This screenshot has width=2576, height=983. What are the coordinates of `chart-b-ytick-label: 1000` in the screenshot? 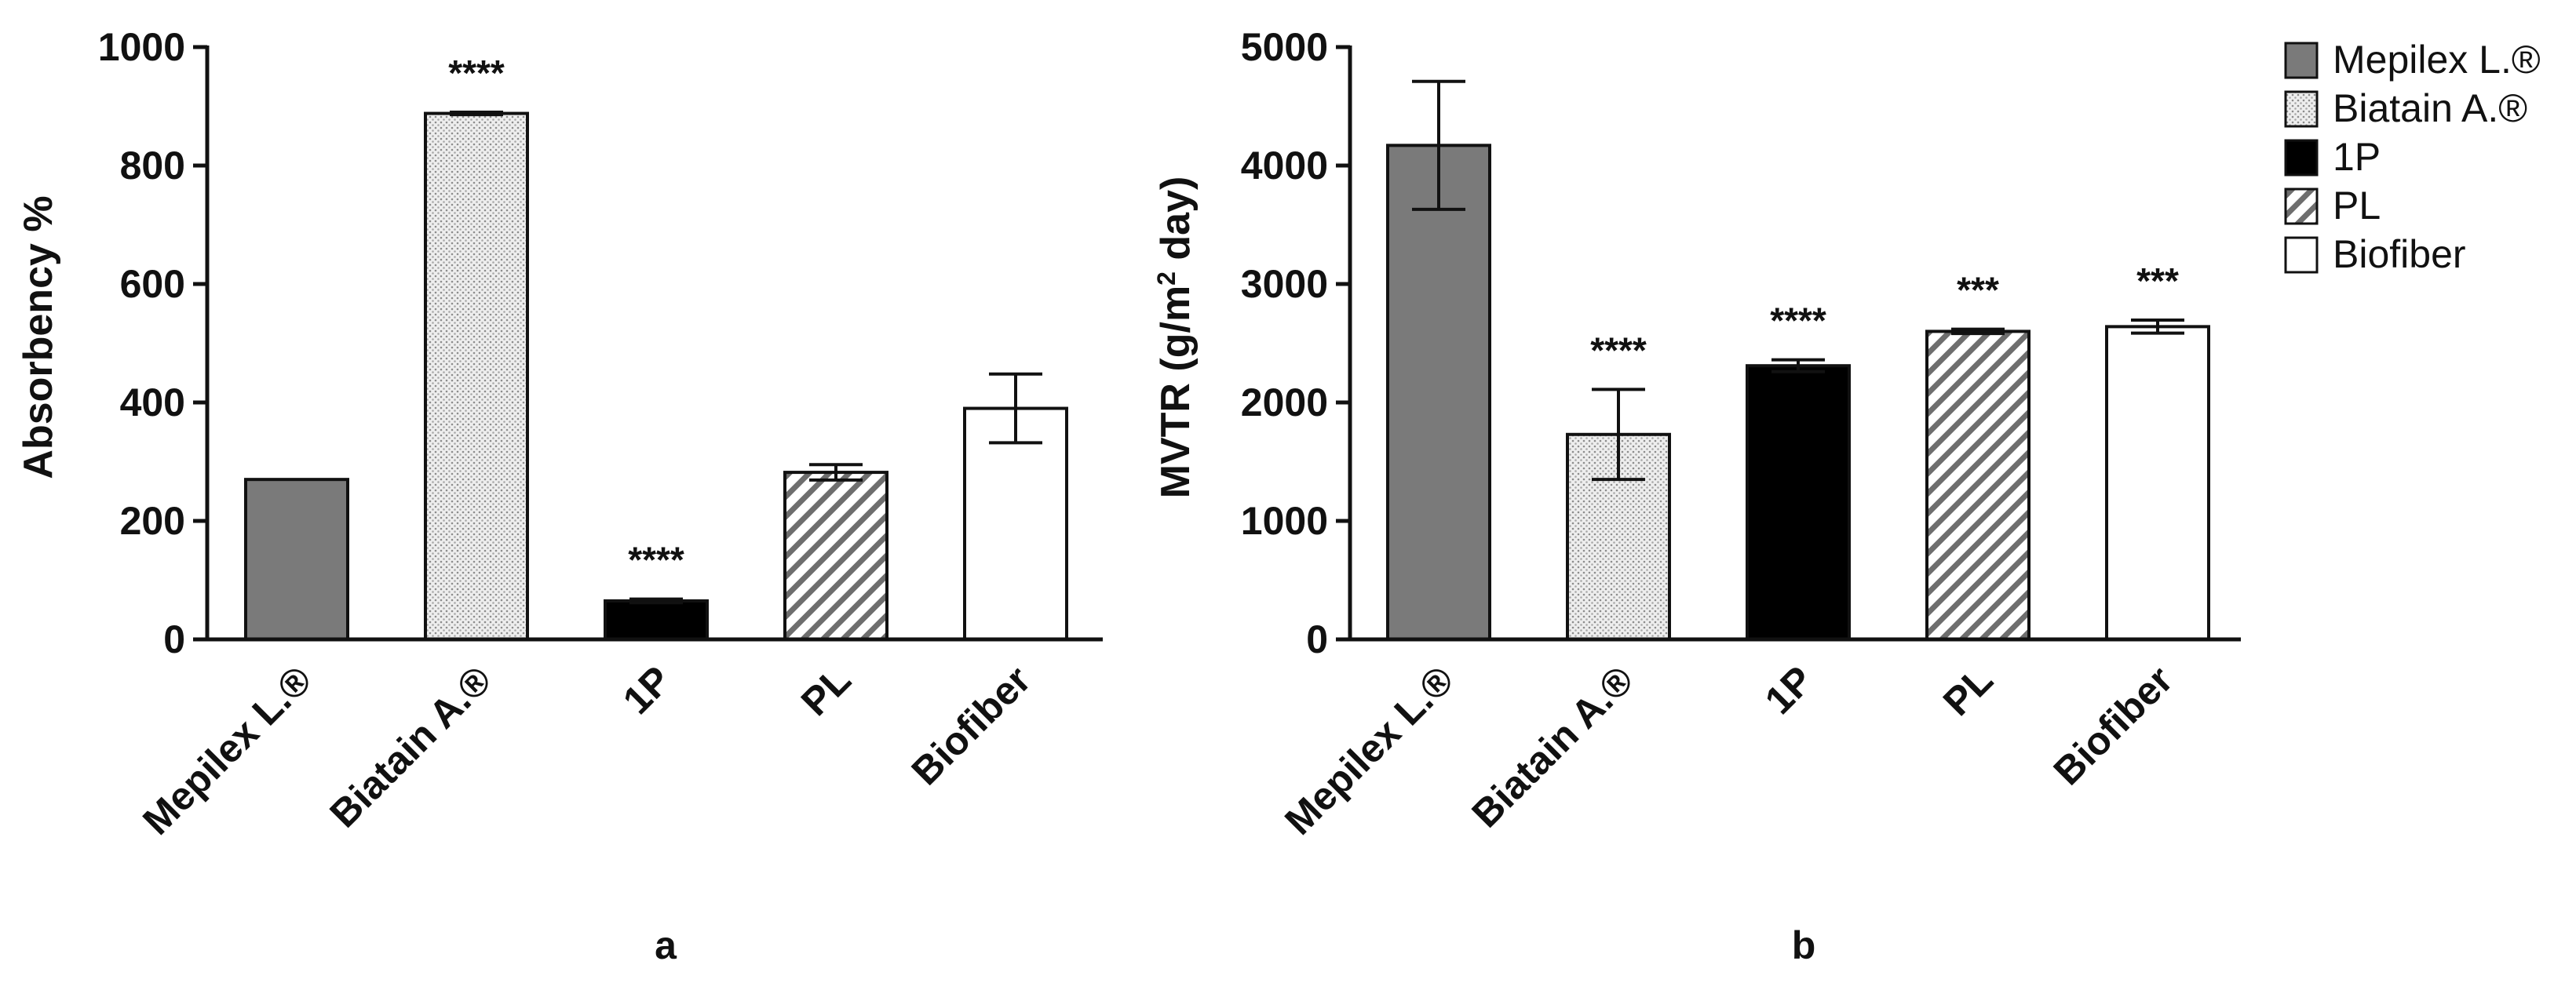 It's located at (1284, 521).